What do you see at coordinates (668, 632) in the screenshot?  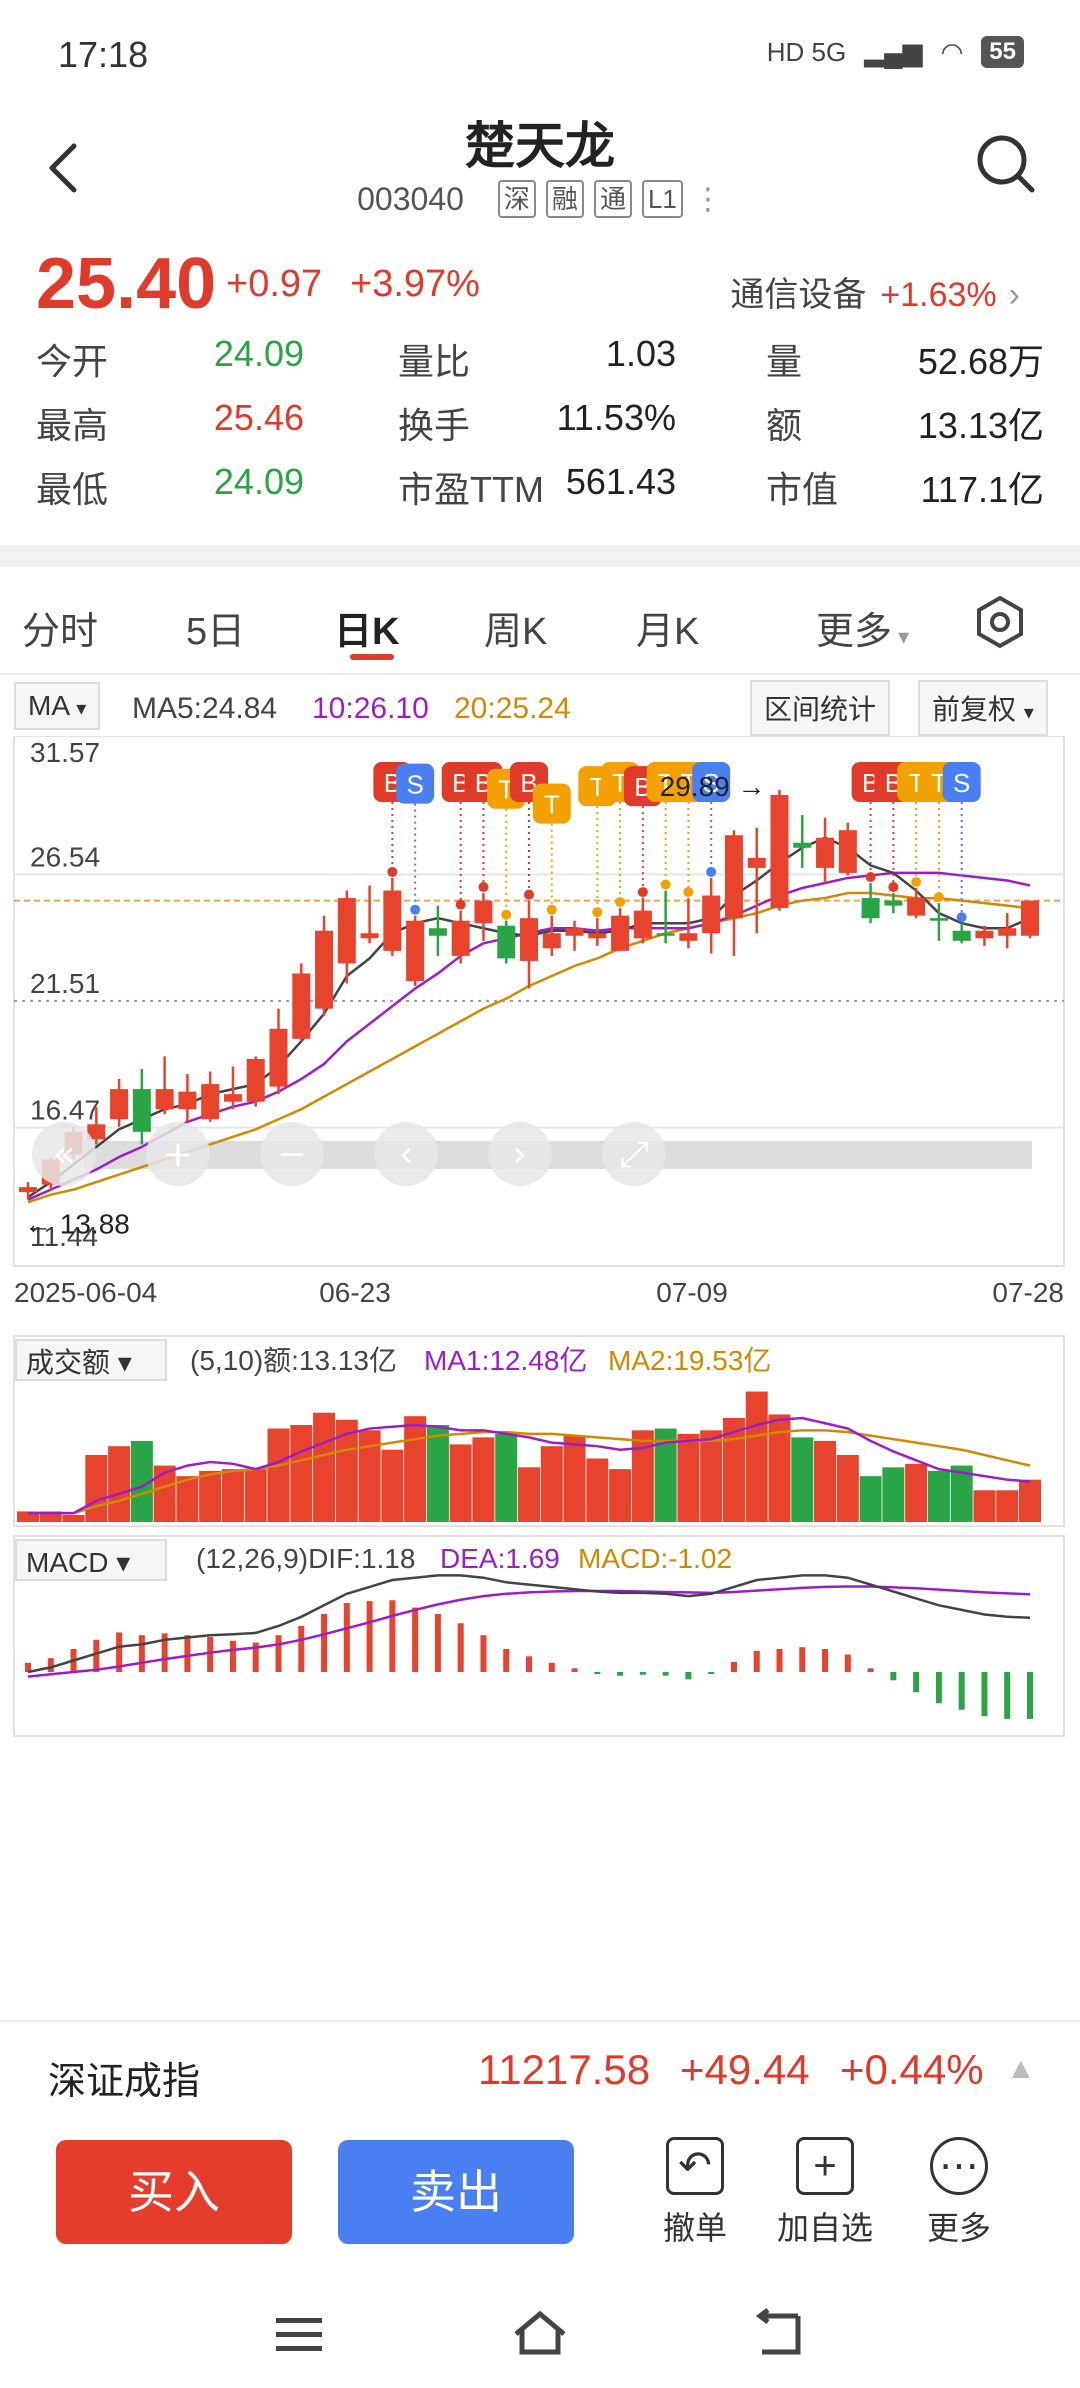 I see `tab-monthly-k: 月K` at bounding box center [668, 632].